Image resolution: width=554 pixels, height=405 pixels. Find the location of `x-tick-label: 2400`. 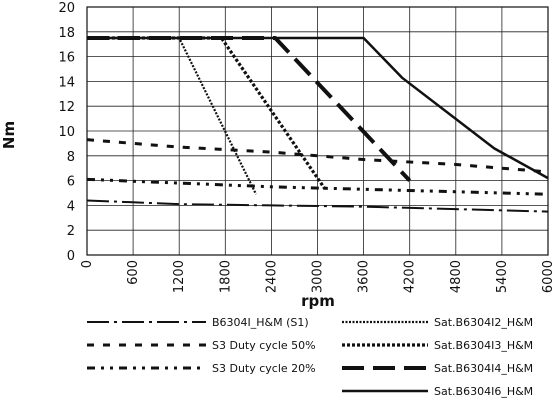

x-tick-label: 2400 is located at coordinates (271, 276).